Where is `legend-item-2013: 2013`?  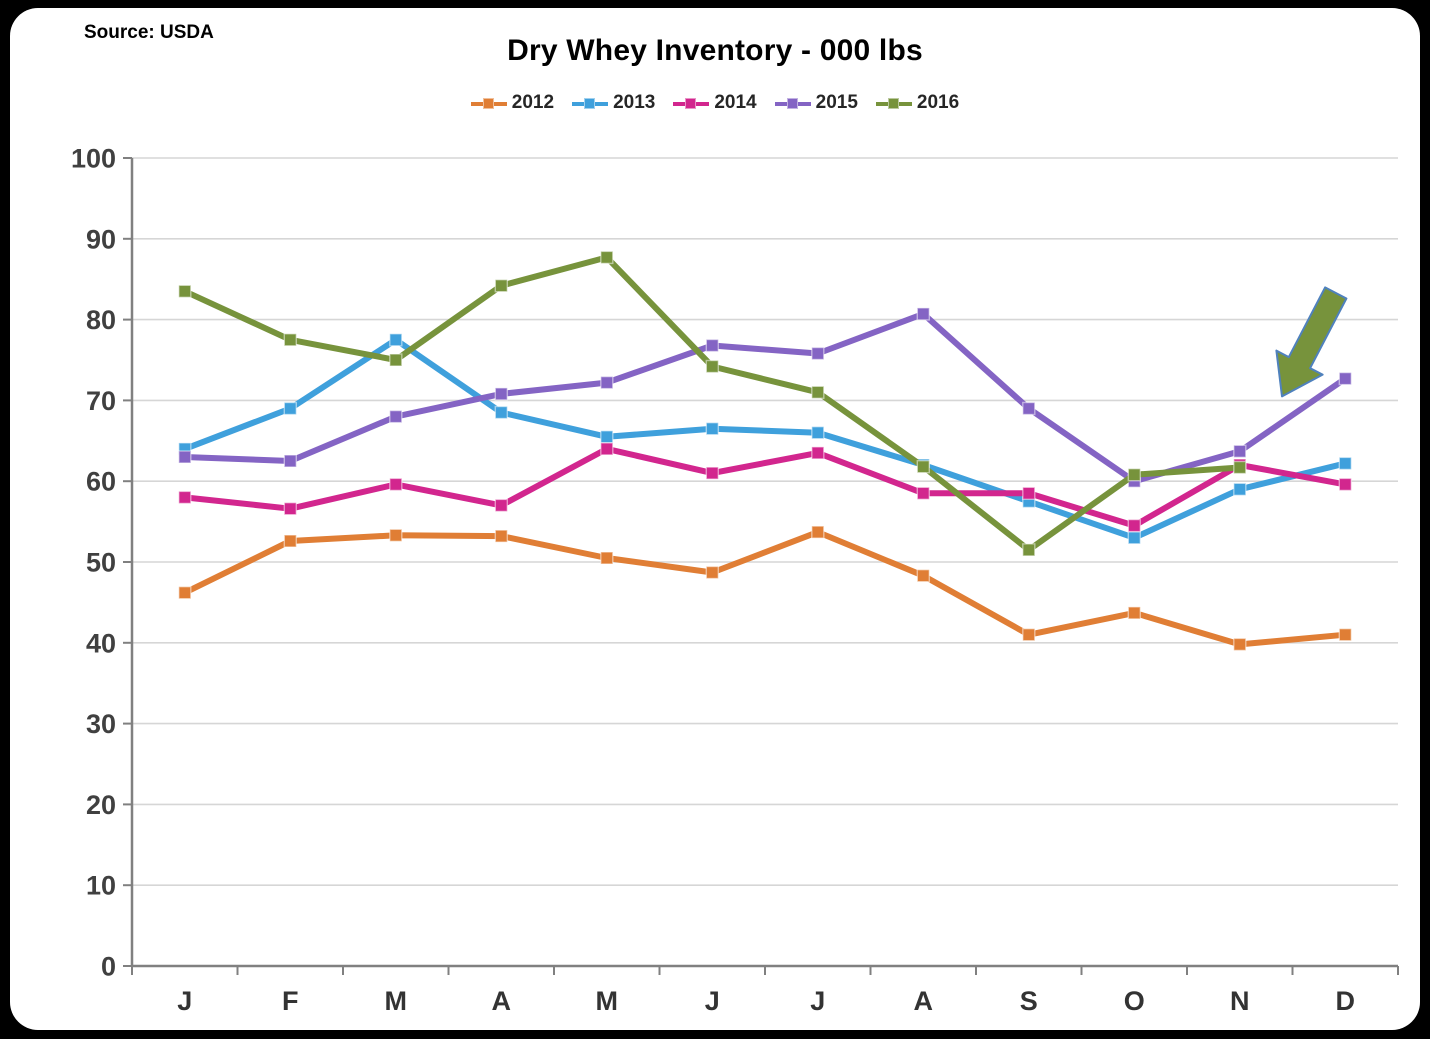 legend-item-2013: 2013 is located at coordinates (613, 103).